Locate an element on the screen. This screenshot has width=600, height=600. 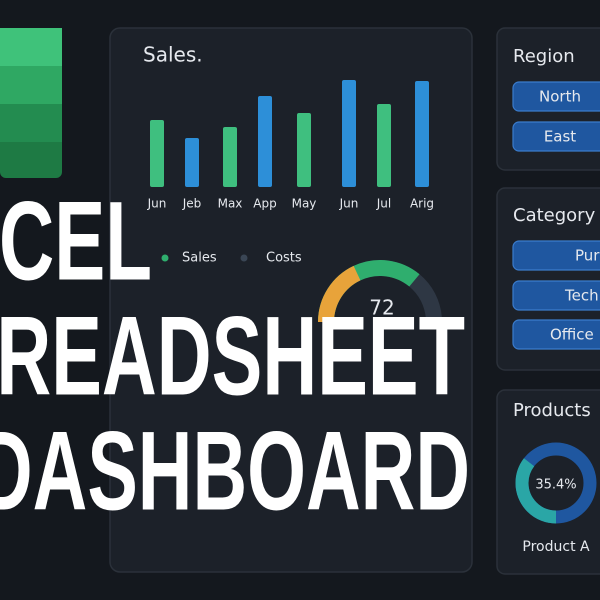
gauge-accent is located at coordinates (339, 294).